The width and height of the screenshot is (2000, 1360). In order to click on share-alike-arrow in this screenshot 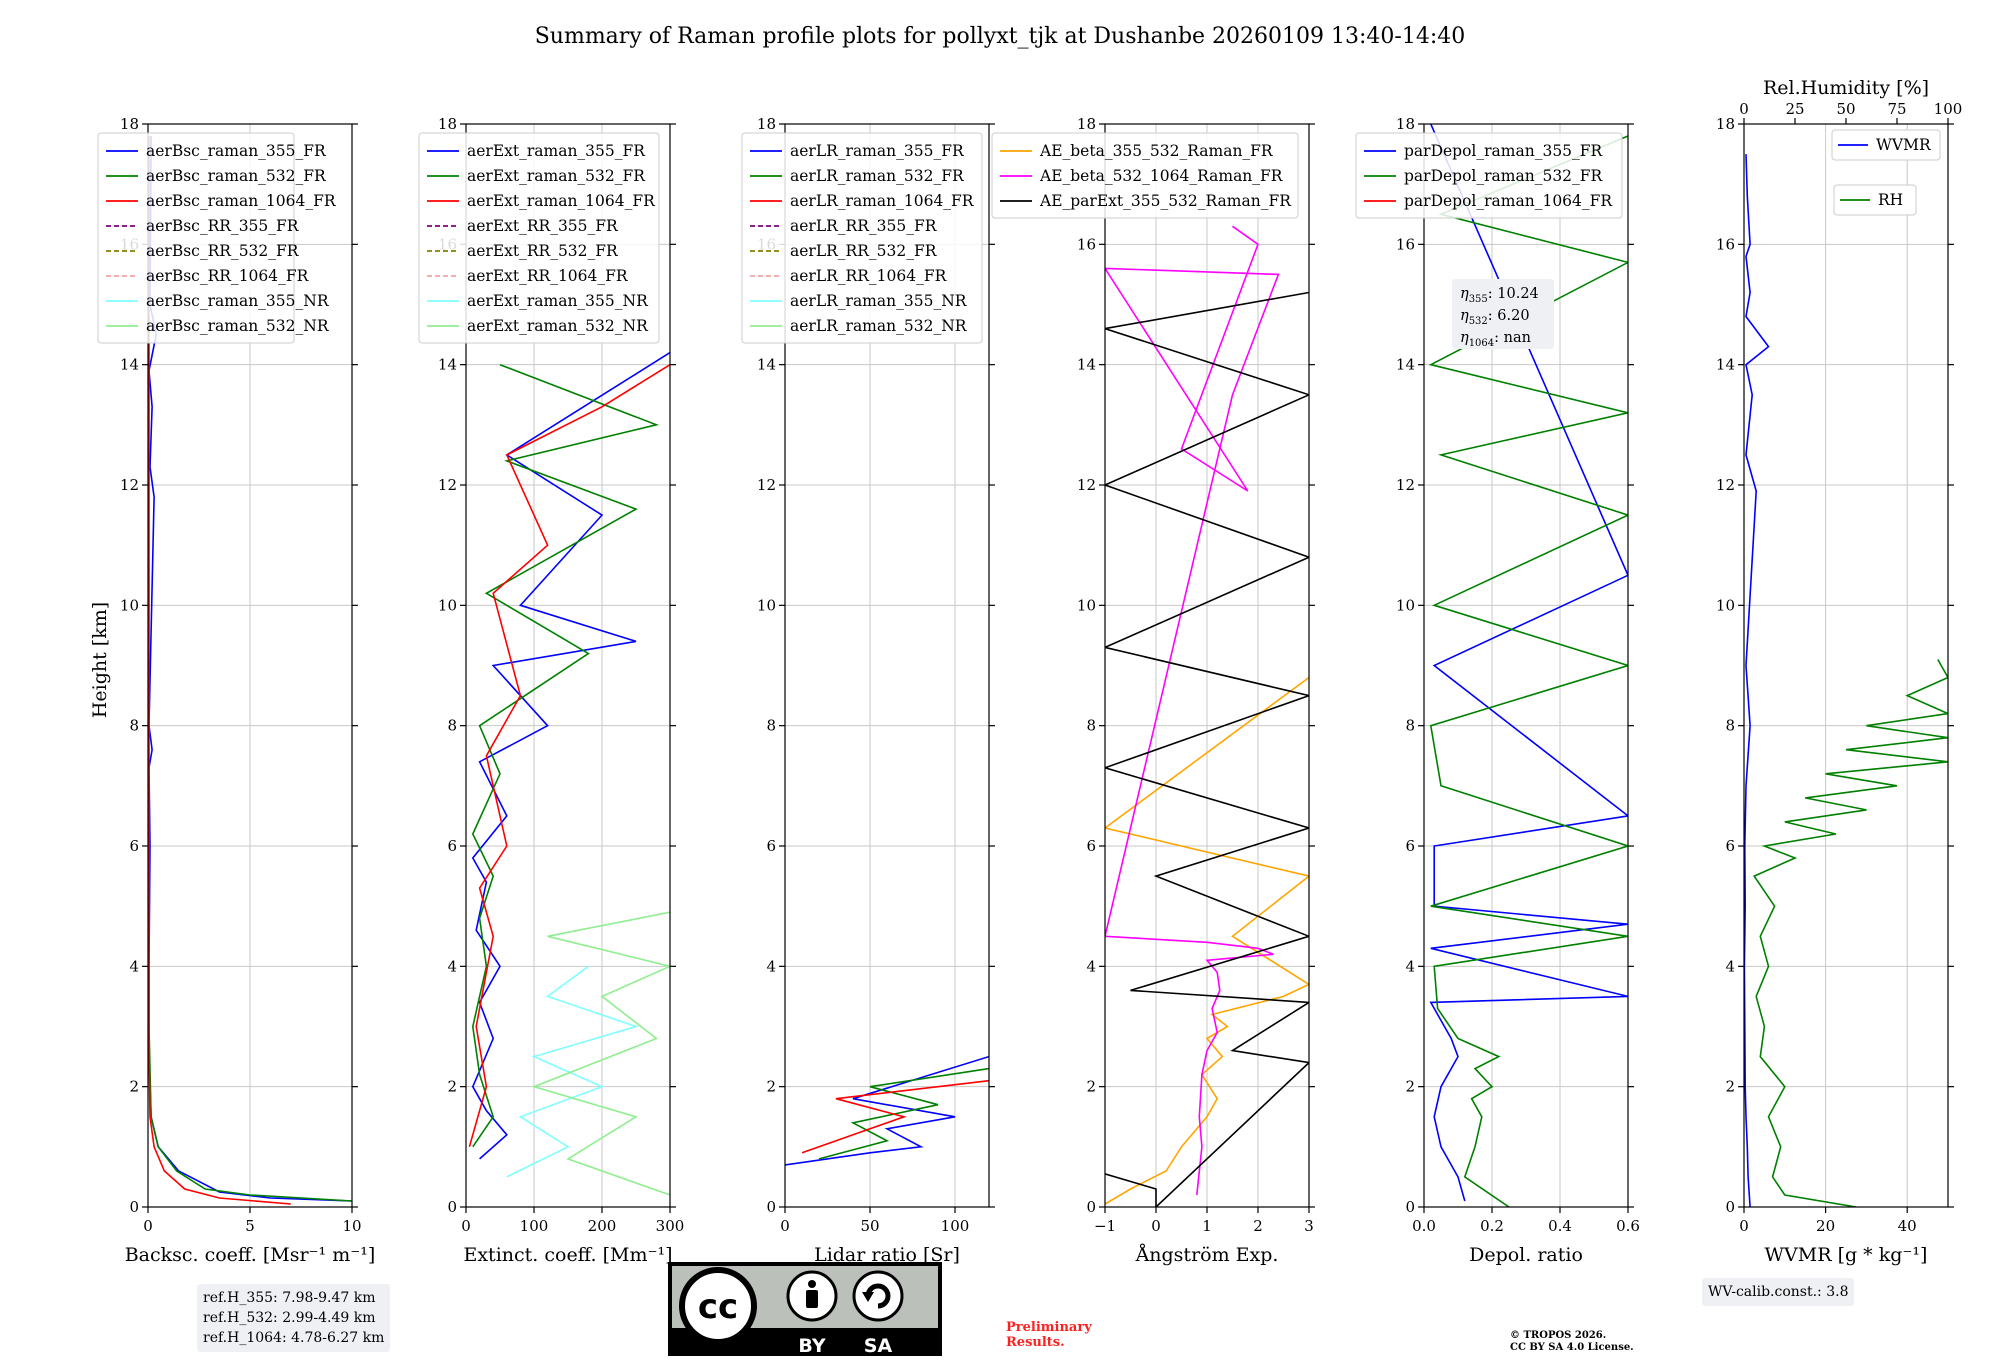, I will do `click(878, 1296)`.